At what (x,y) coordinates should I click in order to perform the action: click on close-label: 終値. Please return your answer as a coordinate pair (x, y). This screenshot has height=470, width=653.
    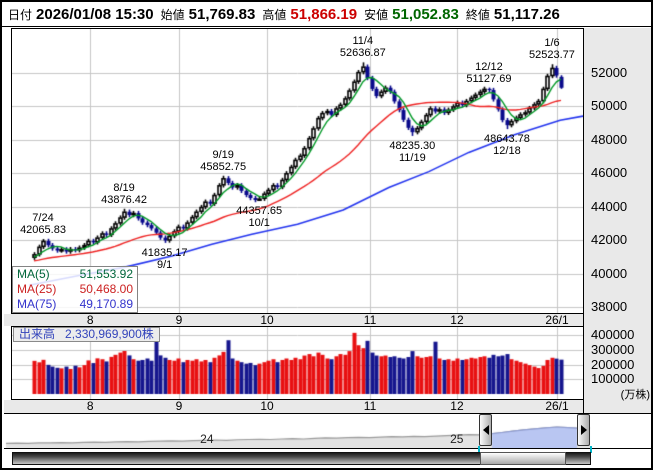
    Looking at the image, I should click on (477, 14).